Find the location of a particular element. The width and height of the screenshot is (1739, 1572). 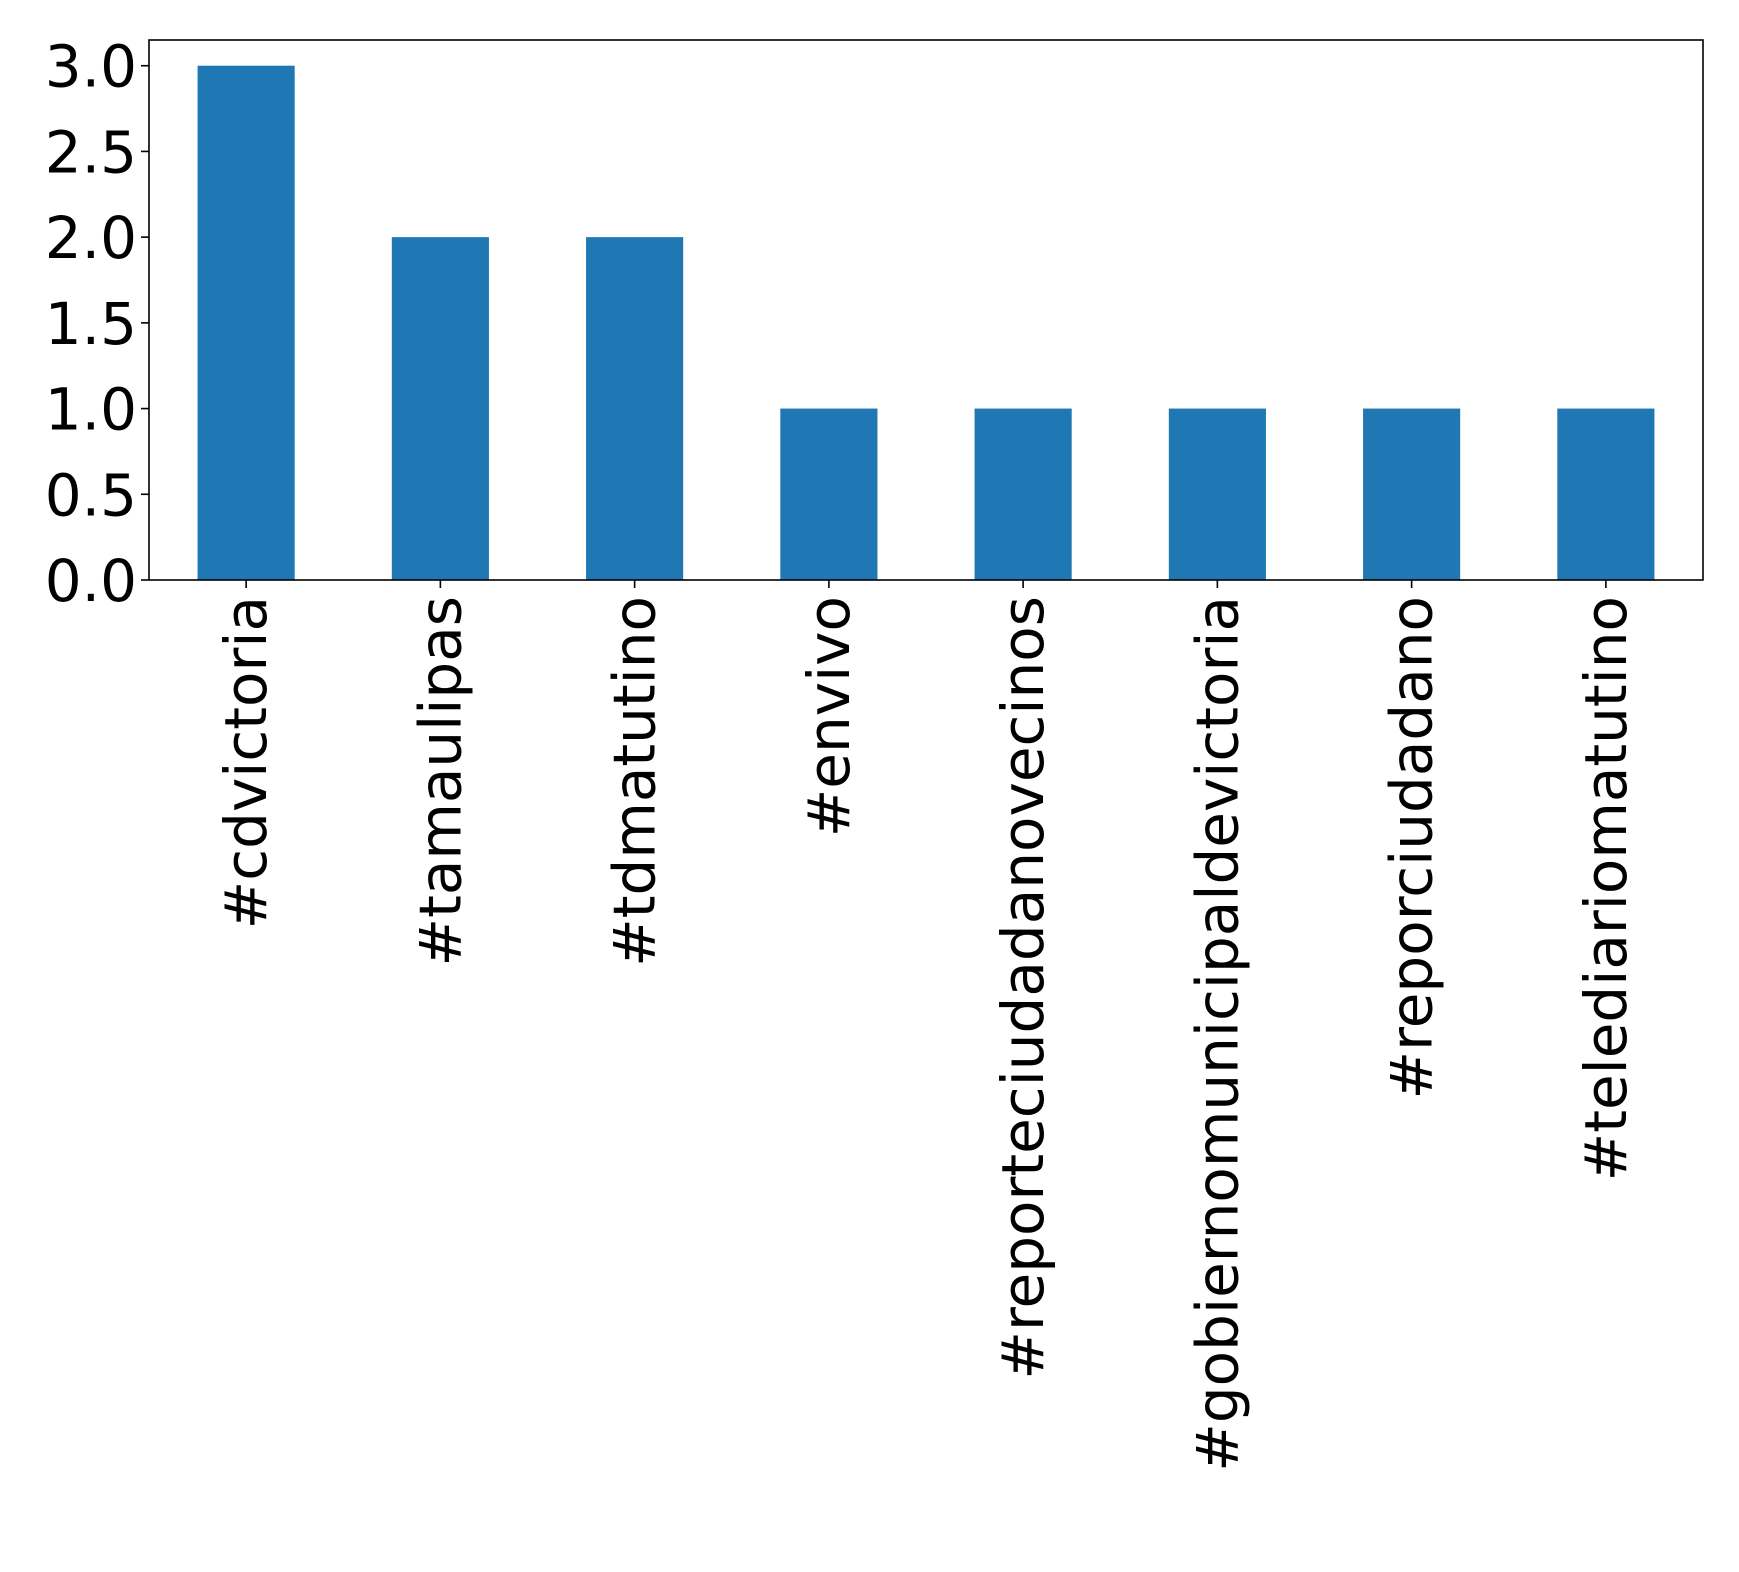

y-tick-label: 1.0 is located at coordinates (91, 410).